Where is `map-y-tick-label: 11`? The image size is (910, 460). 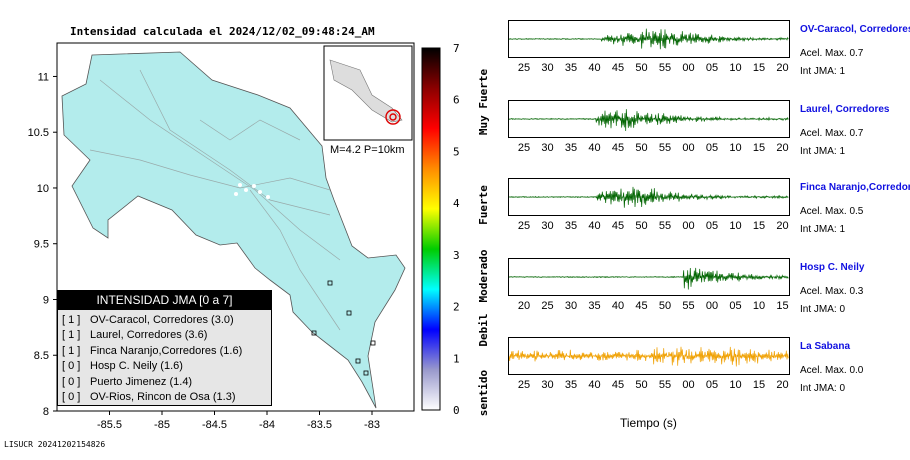
map-y-tick-label: 11 is located at coordinates (43, 77).